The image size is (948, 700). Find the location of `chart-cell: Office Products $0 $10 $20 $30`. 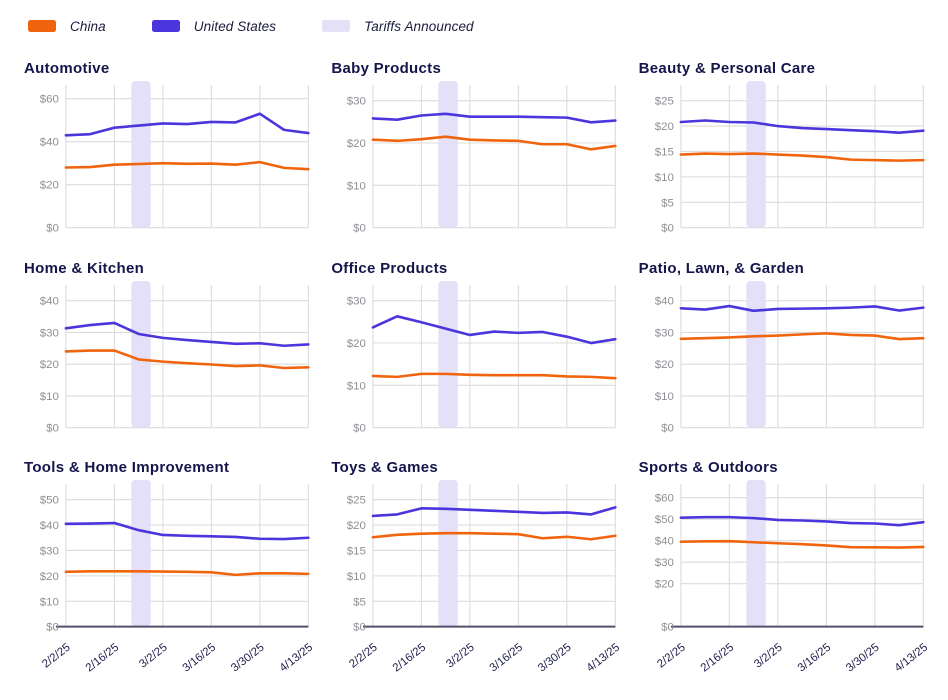

chart-cell: Office Products $0 $10 $20 $30 is located at coordinates (474, 349).